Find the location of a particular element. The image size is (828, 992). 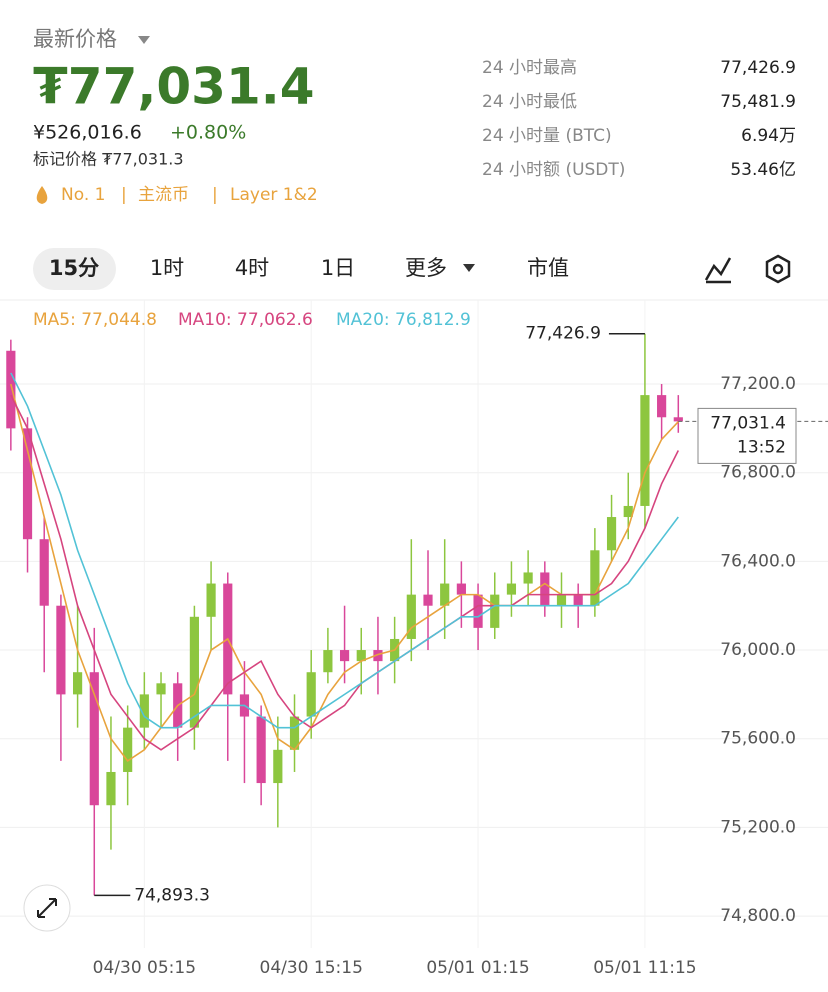

tab: 市值 is located at coordinates (548, 268).